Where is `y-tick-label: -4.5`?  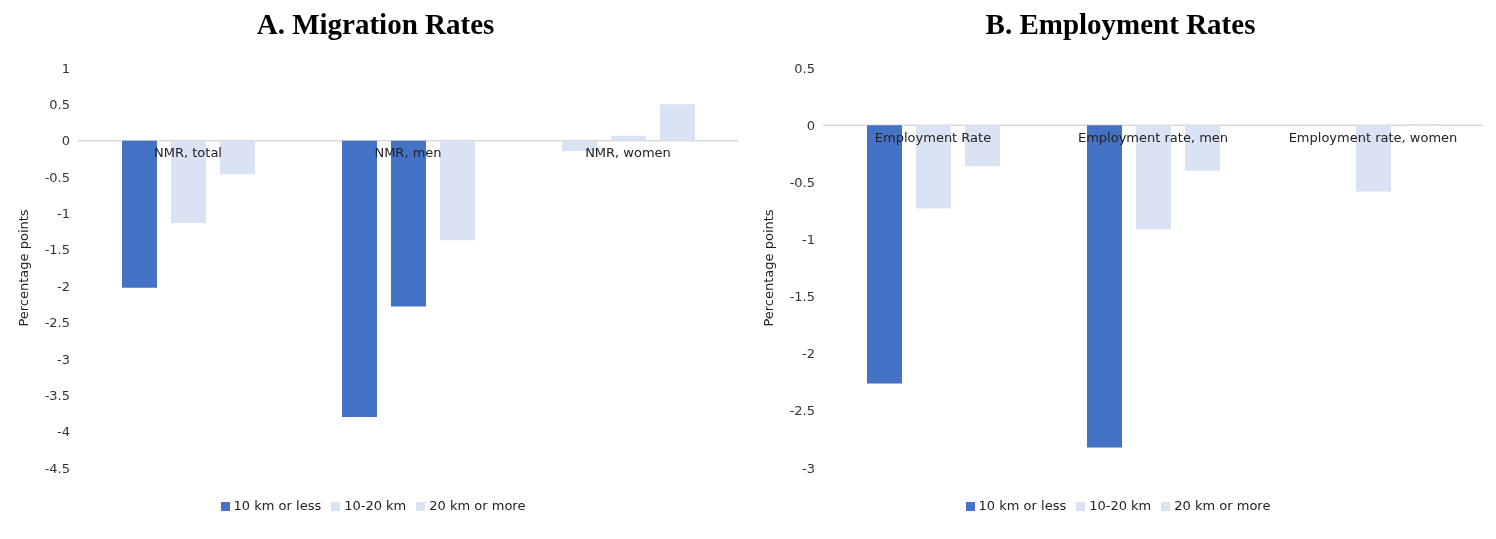 y-tick-label: -4.5 is located at coordinates (57, 468).